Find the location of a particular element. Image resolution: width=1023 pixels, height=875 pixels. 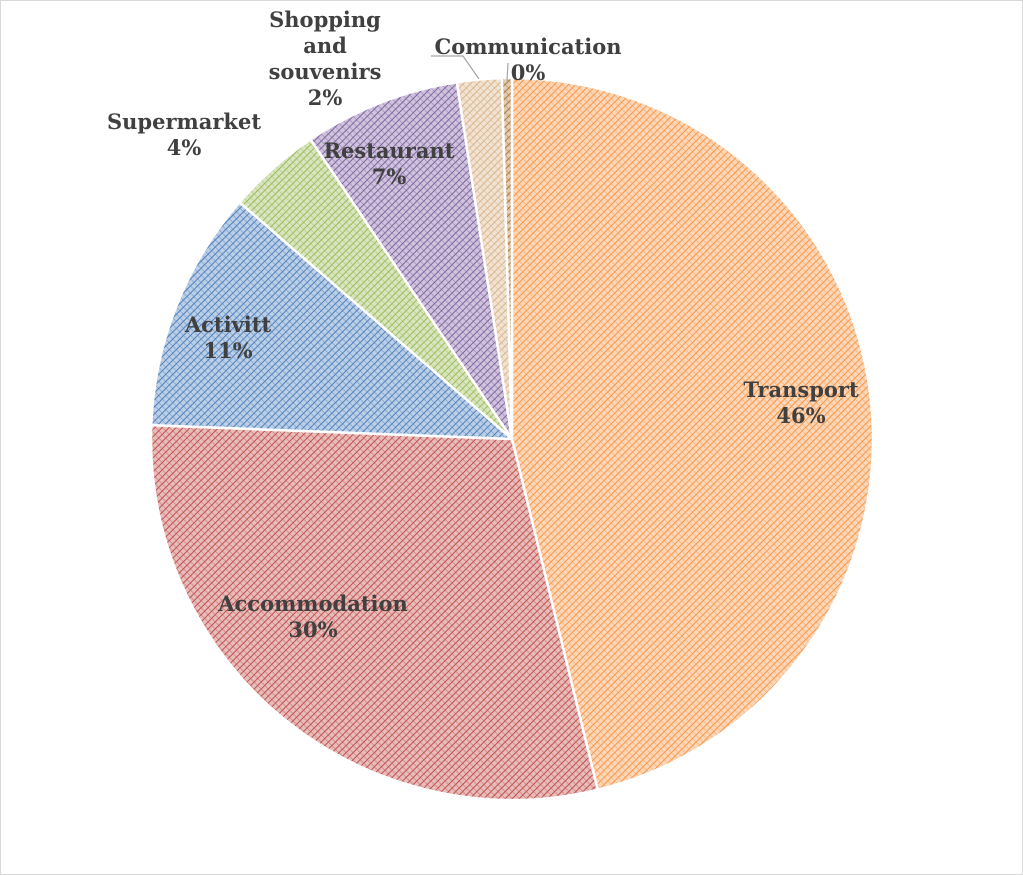

data-label-restaurant: Restaurant 7% is located at coordinates (389, 163).